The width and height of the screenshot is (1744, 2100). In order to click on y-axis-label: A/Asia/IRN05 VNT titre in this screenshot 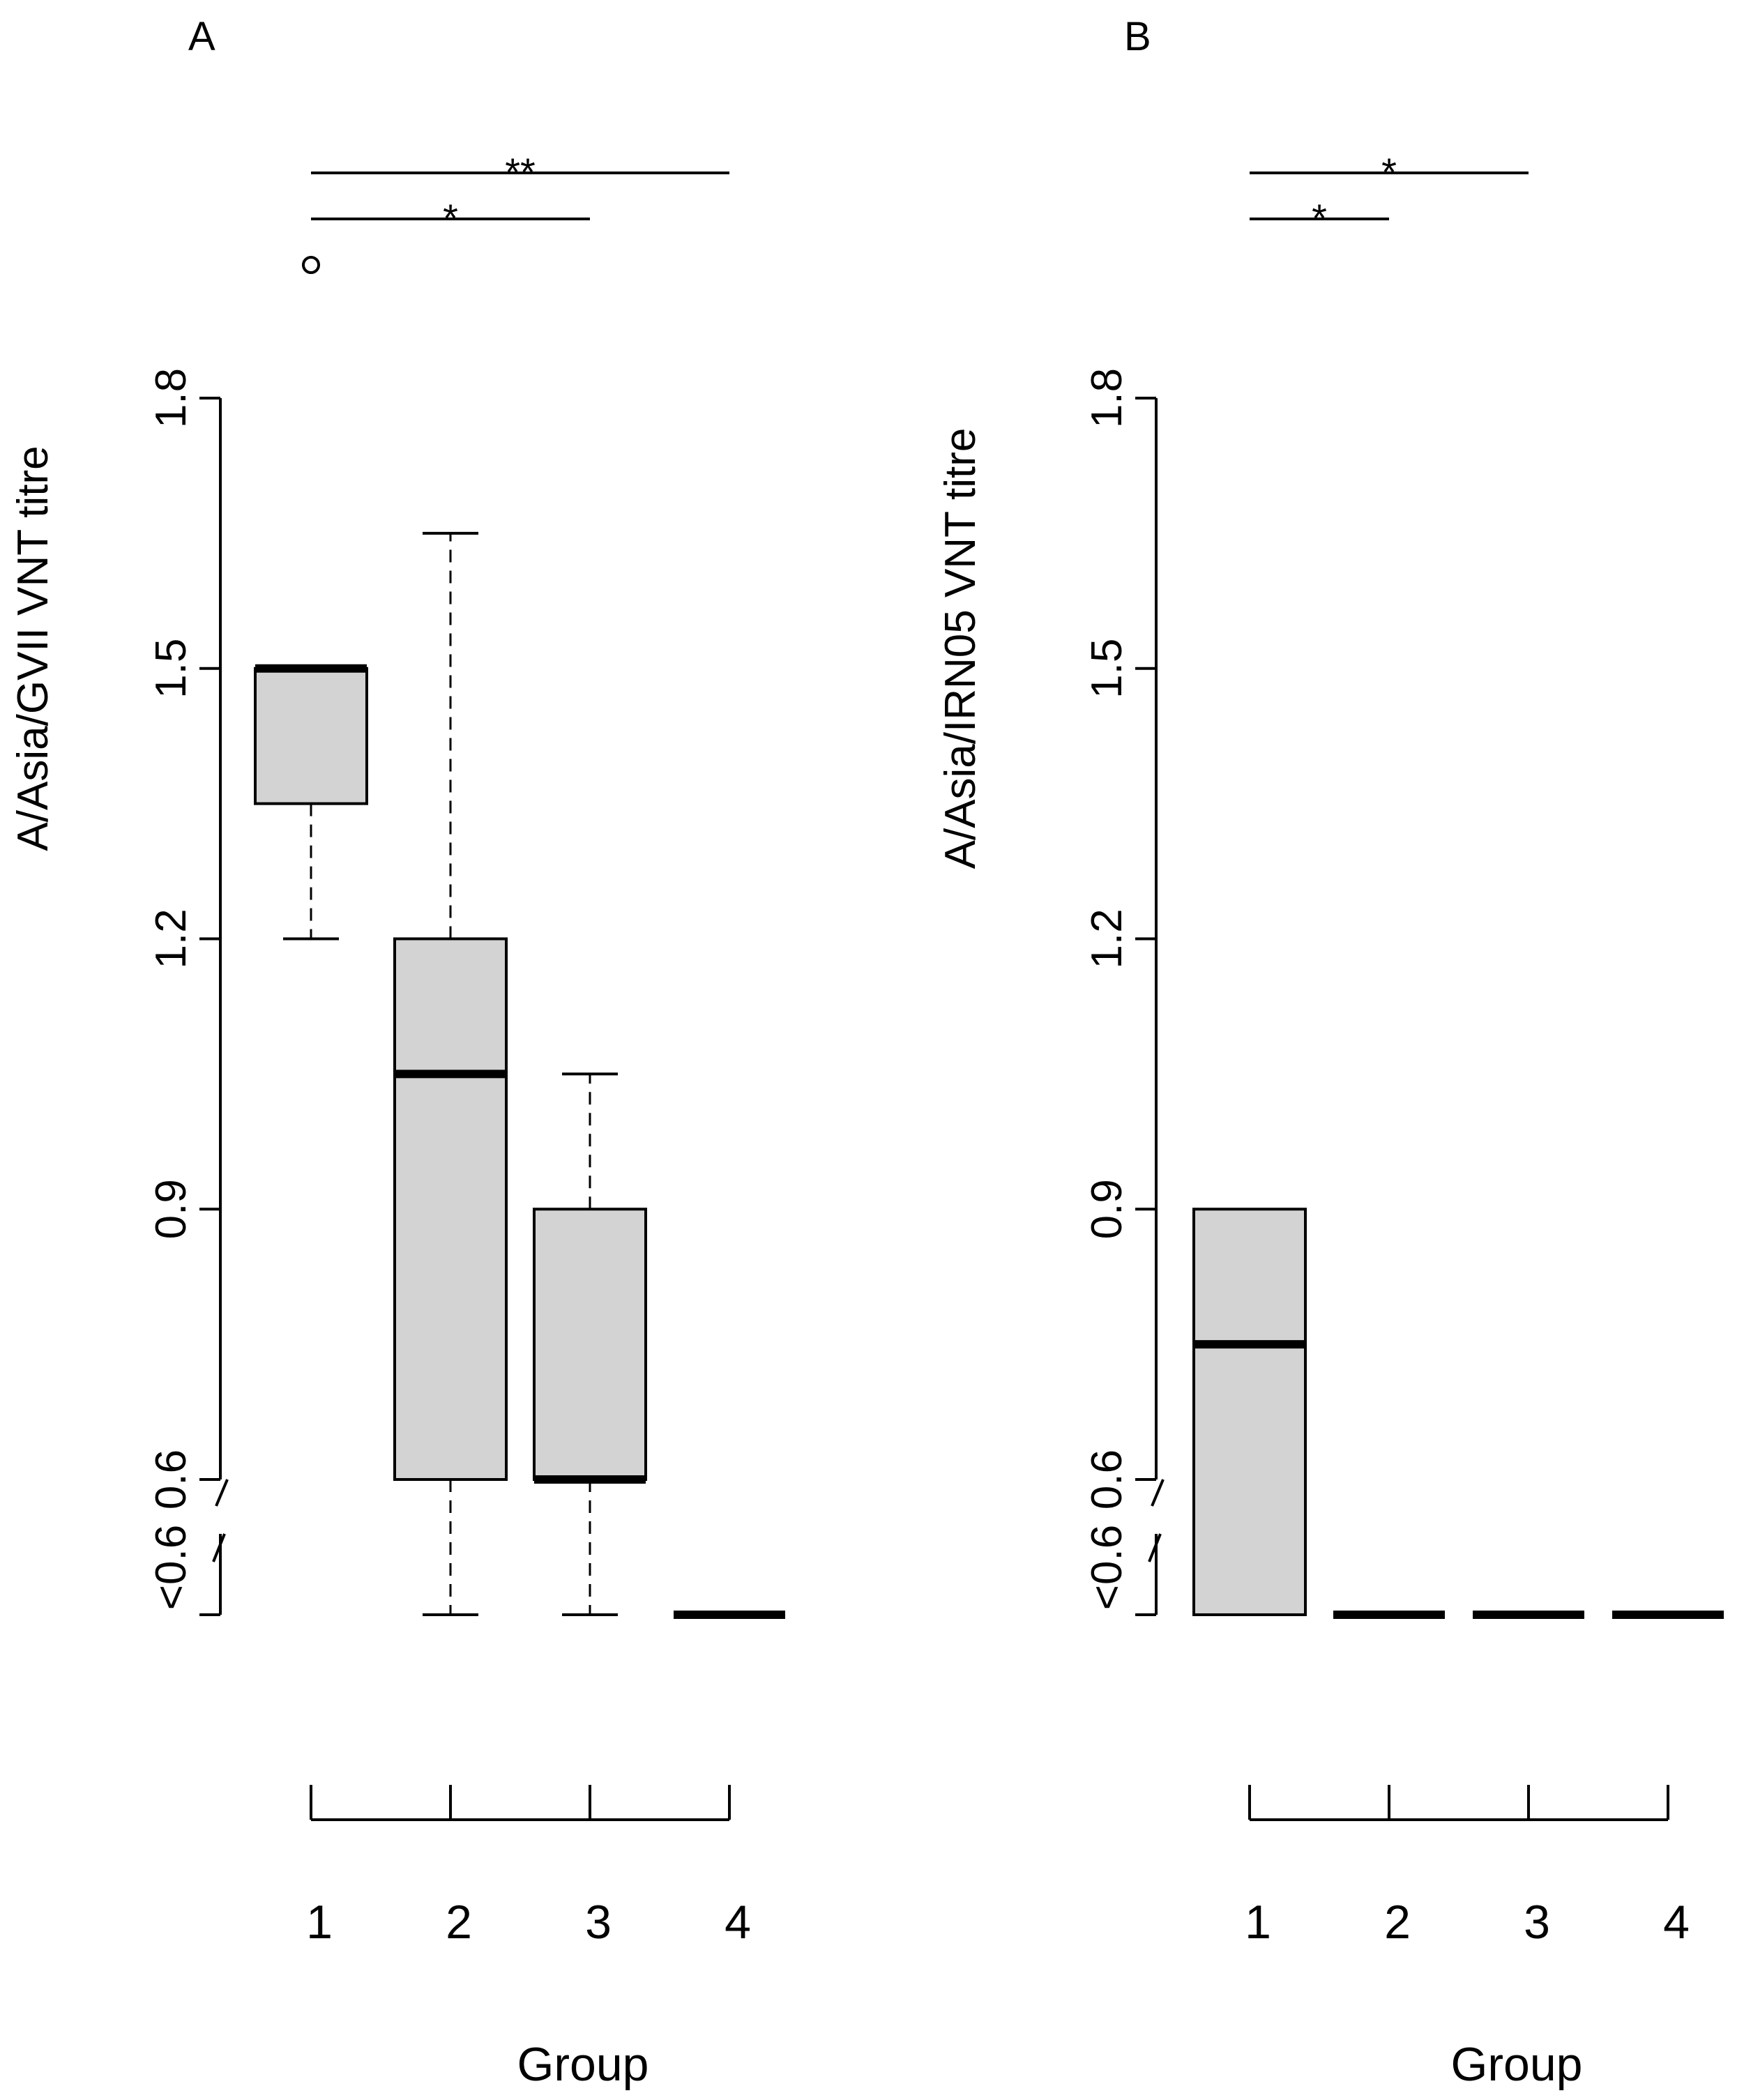, I will do `click(961, 649)`.